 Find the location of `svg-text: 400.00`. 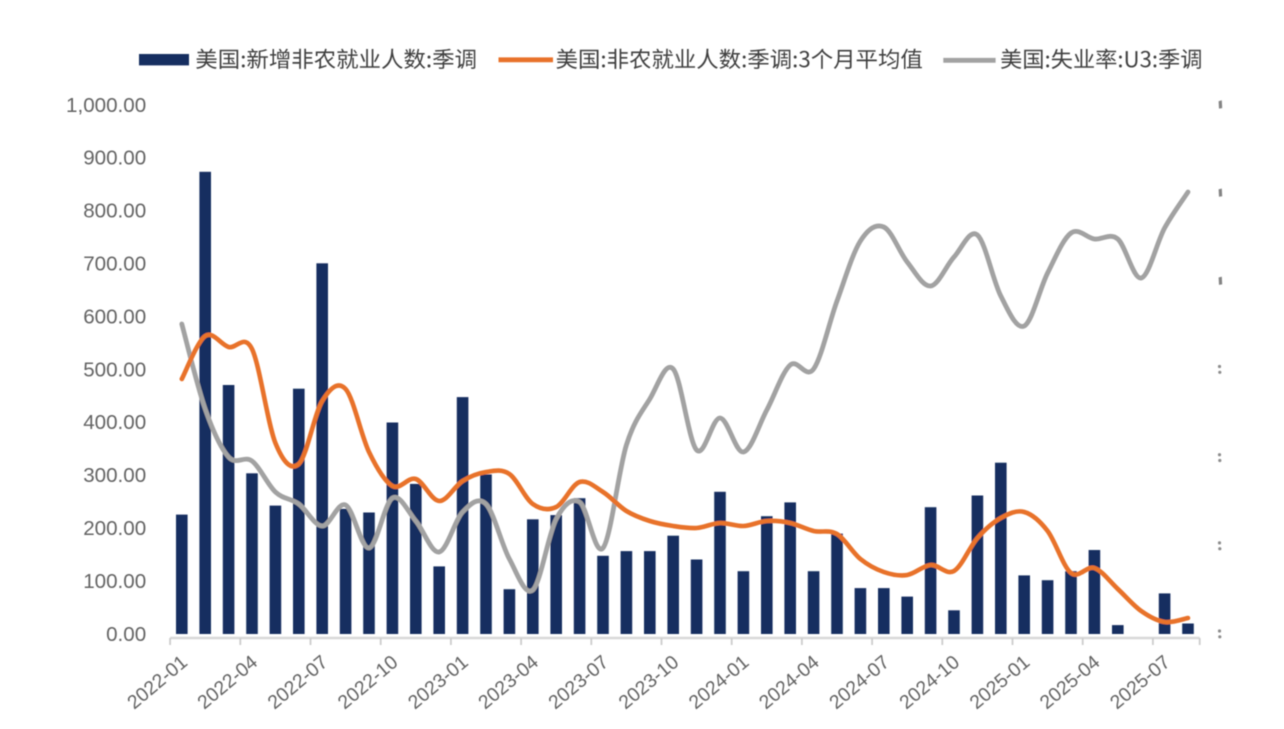

svg-text: 400.00 is located at coordinates (114, 422).